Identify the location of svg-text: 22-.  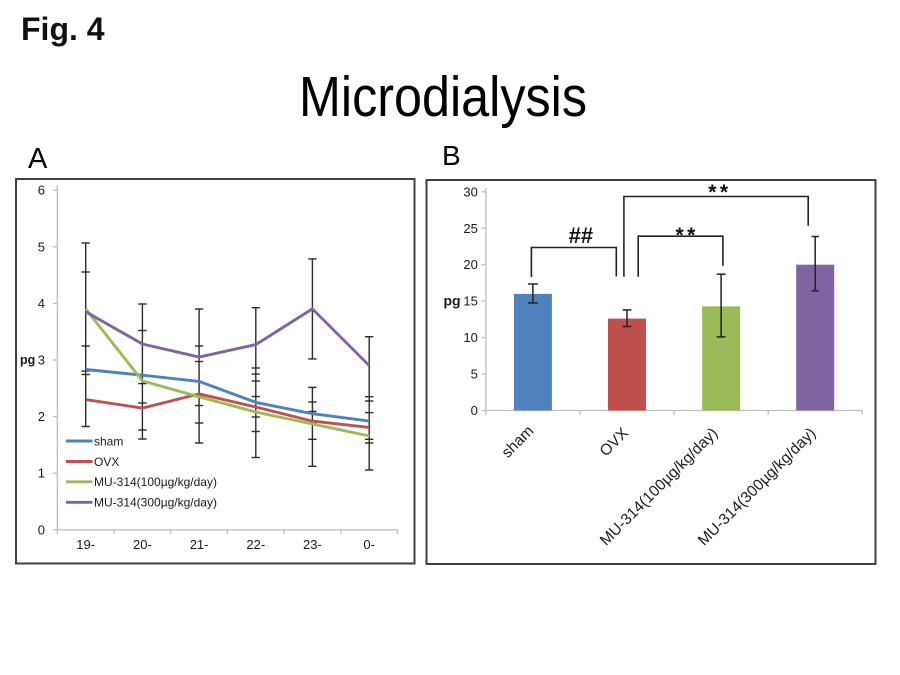
(255, 544).